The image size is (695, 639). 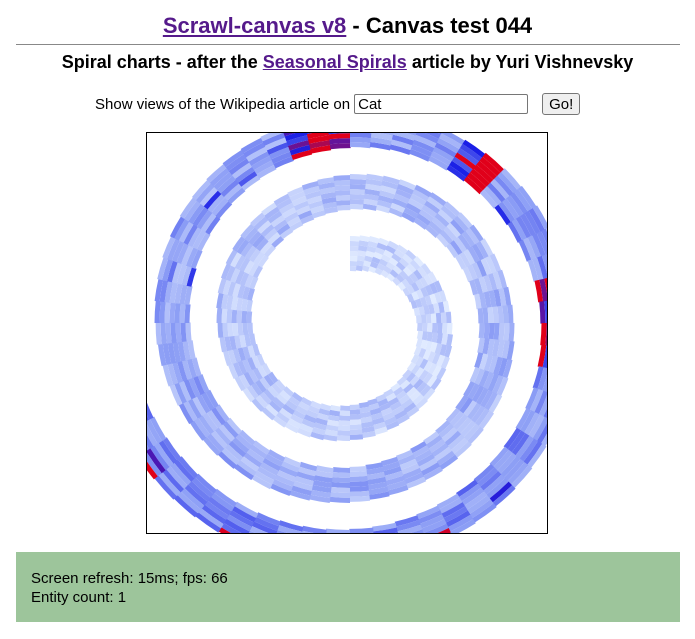 What do you see at coordinates (254, 25) in the screenshot?
I see `scrawl-canvas-link: Scrawl-canvas v8` at bounding box center [254, 25].